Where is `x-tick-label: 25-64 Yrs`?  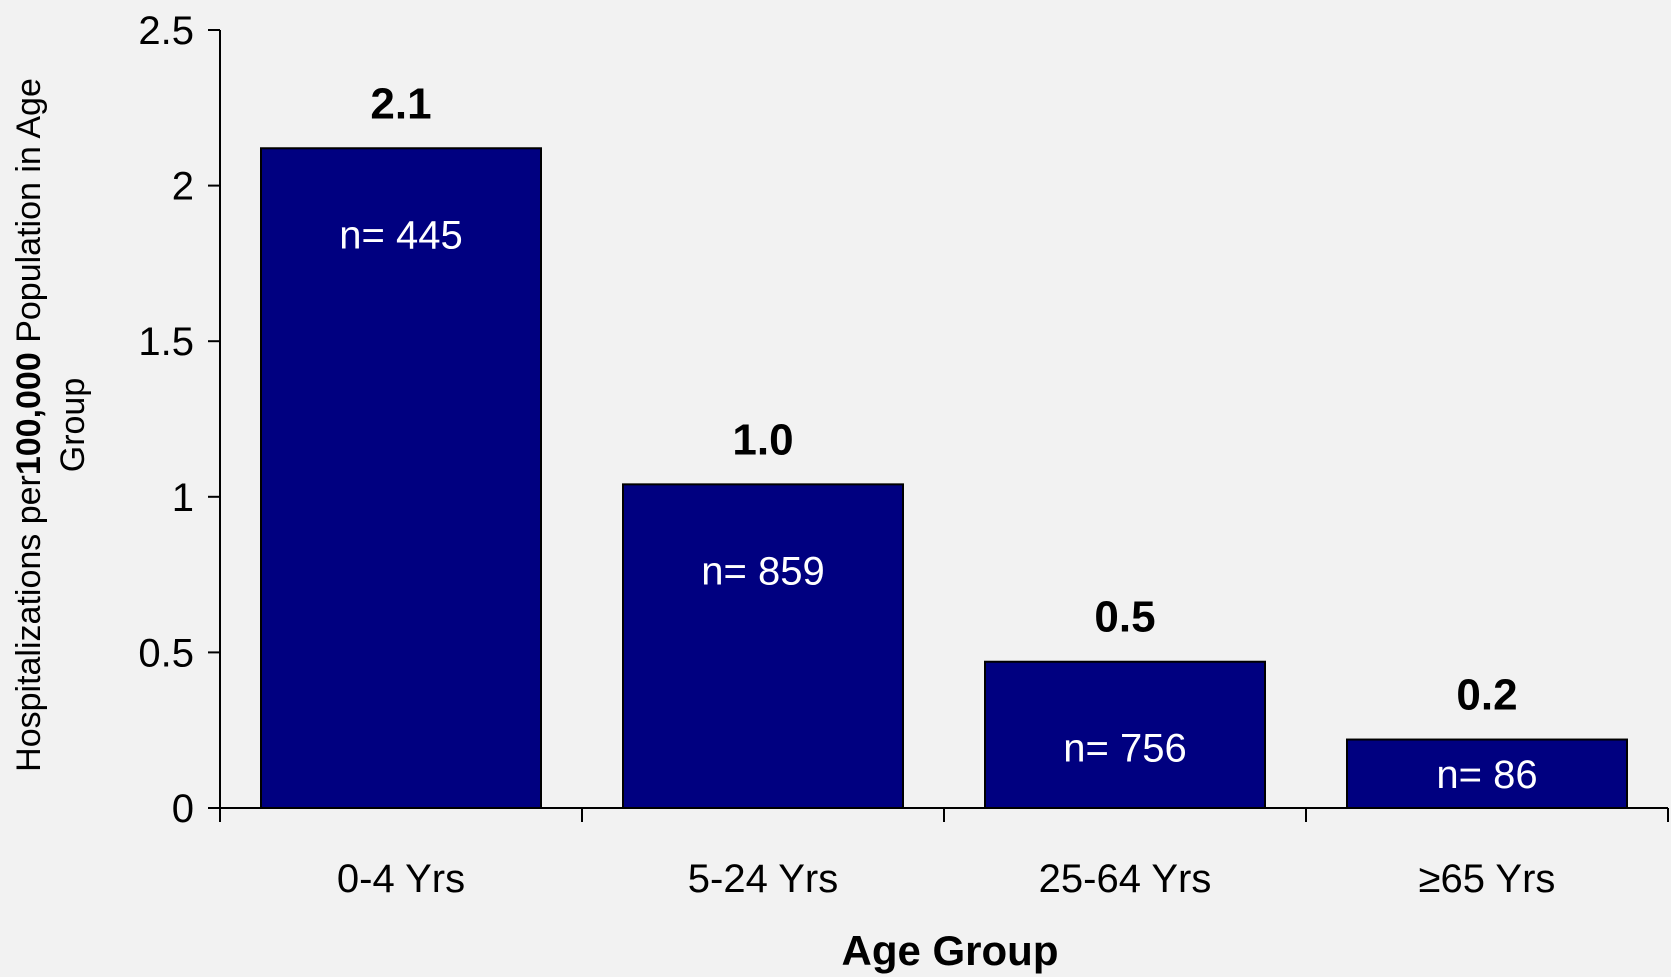
x-tick-label: 25-64 Yrs is located at coordinates (1125, 879).